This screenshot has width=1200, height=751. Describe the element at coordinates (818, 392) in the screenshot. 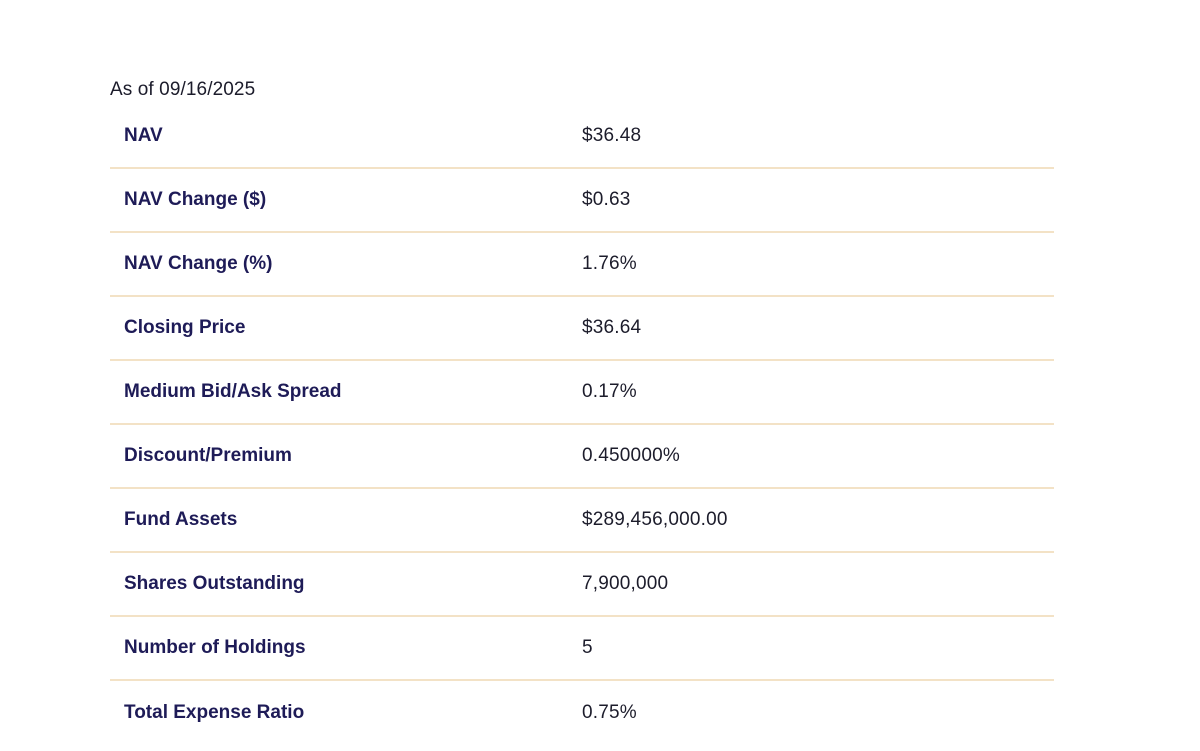

I see `row-value: 0.17%` at that location.